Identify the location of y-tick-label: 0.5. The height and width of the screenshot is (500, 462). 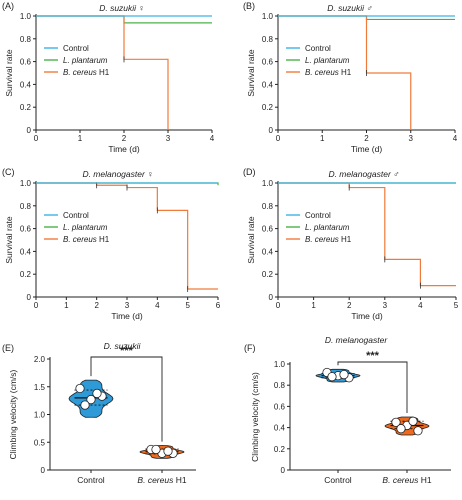
(40, 442).